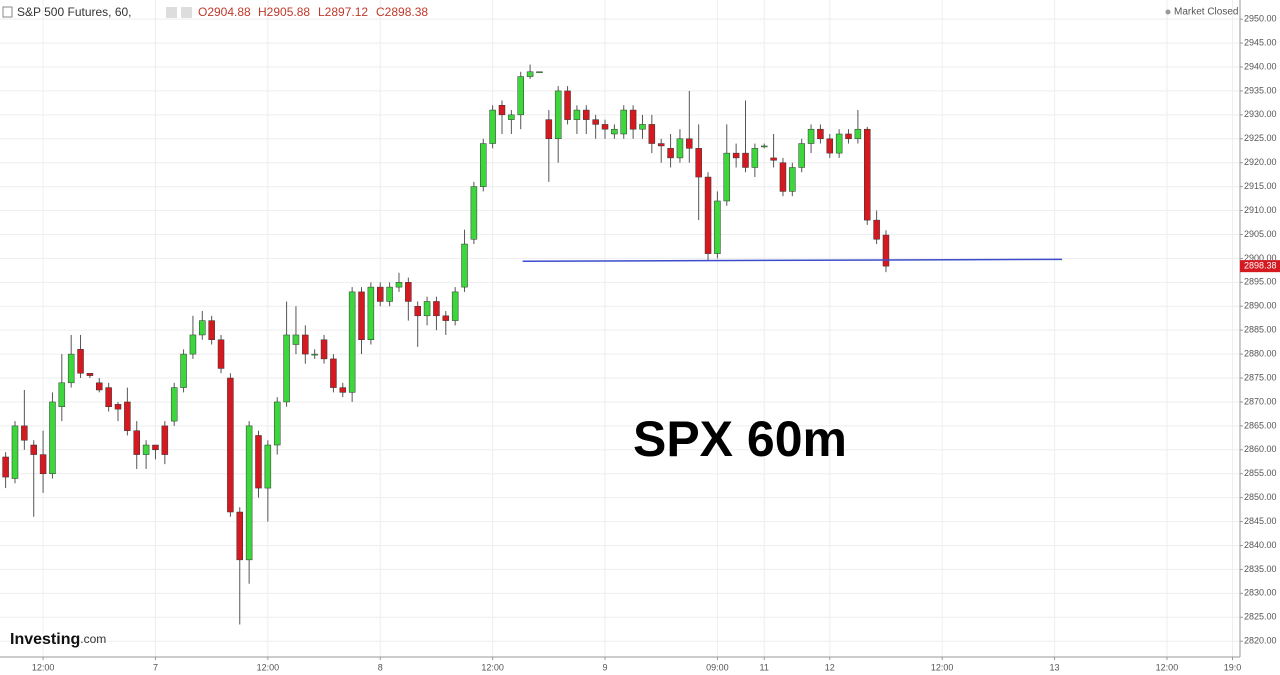 This screenshot has height=675, width=1280. What do you see at coordinates (224, 12) in the screenshot?
I see `open: O2904.88` at bounding box center [224, 12].